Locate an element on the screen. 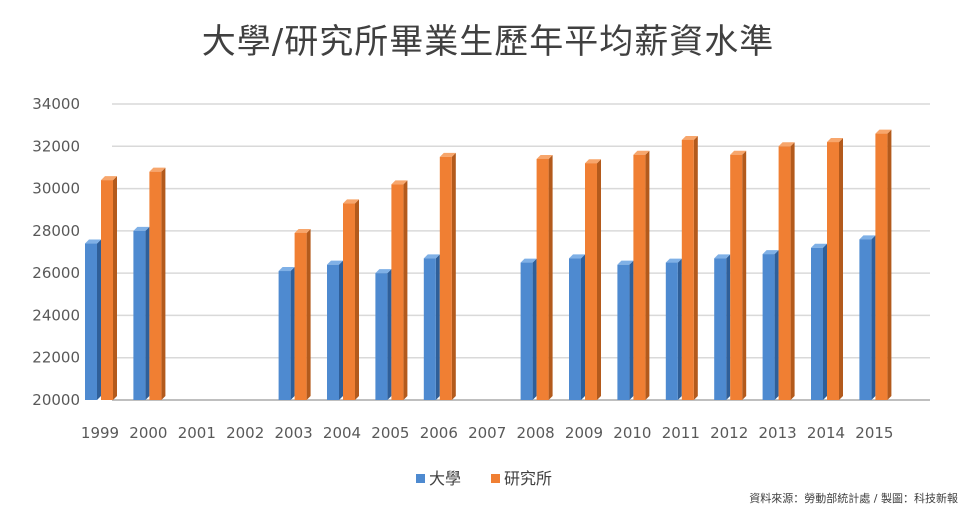 This screenshot has height=509, width=976. y-axis-ticks: 20000 22000 24000 26000 28000 30000 32000 34000 is located at coordinates (56, 252).